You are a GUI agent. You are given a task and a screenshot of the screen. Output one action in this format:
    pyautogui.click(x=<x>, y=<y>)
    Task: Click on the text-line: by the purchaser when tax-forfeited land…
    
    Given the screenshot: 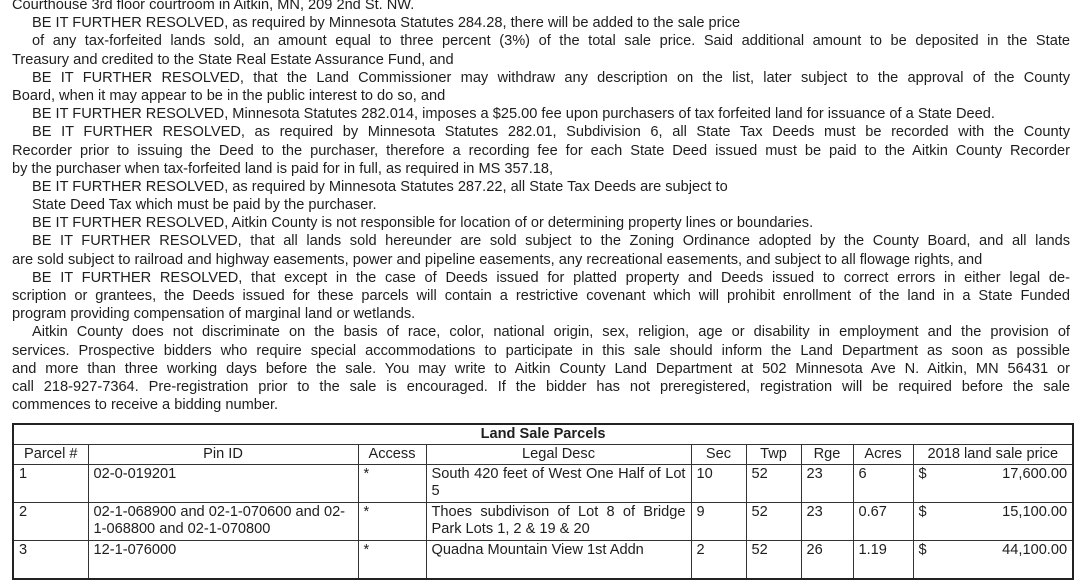 What is the action you would take?
    pyautogui.click(x=283, y=168)
    